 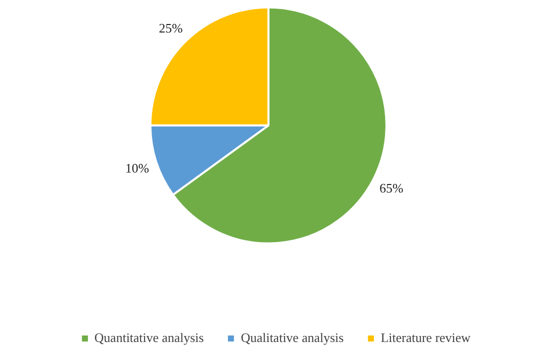 I want to click on data-label: 10%, so click(x=137, y=168).